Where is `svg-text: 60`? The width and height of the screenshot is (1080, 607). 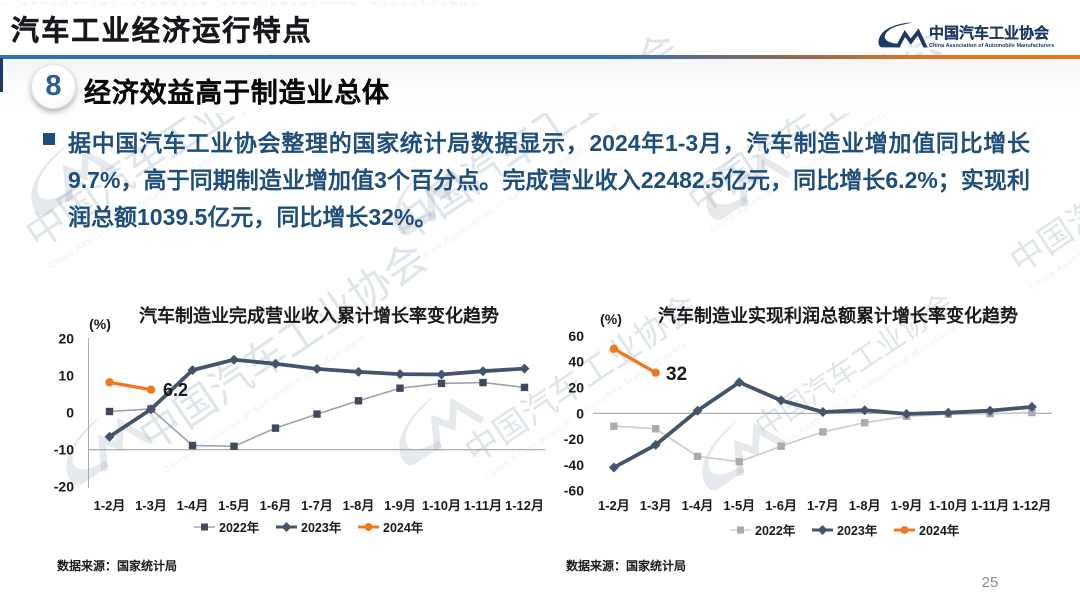
svg-text: 60 is located at coordinates (576, 336).